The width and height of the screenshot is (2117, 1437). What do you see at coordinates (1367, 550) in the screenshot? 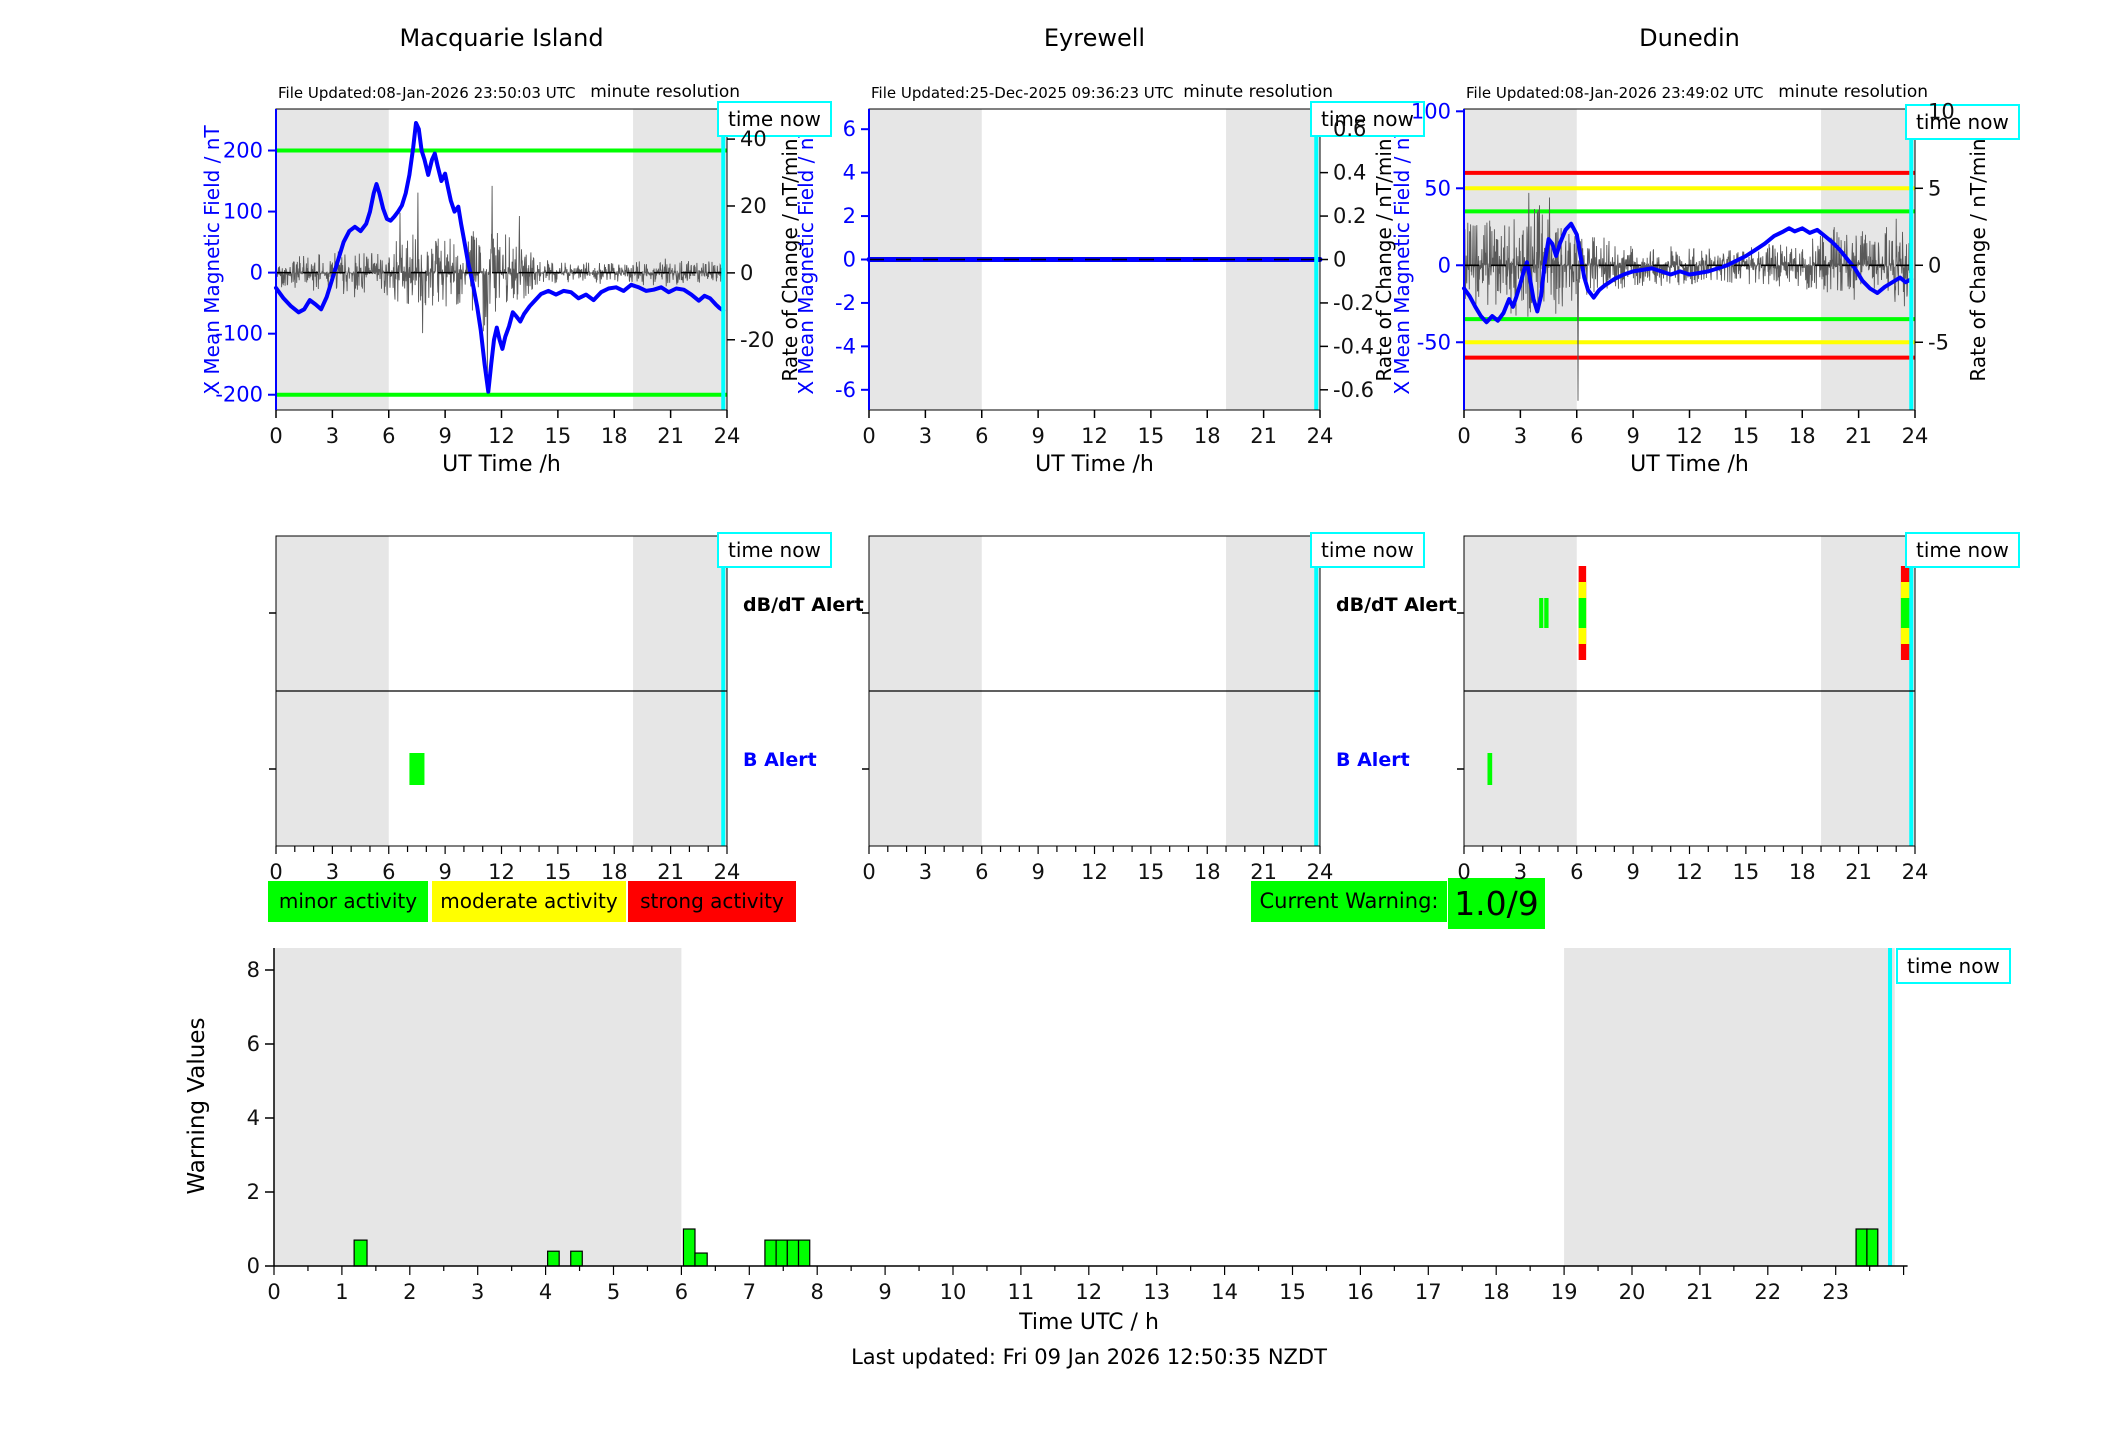
I see `time-now-box-alert-eyrewell: time now` at bounding box center [1367, 550].